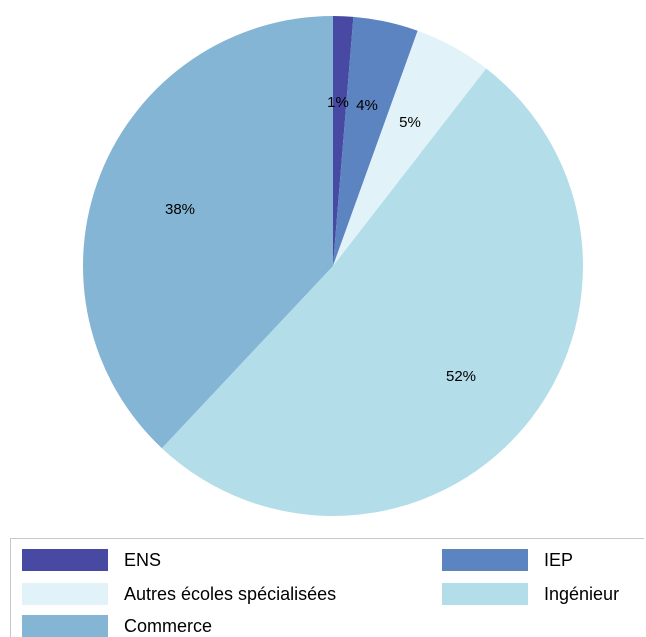 This screenshot has height=637, width=646. I want to click on pie-slice-autres, so click(410, 148).